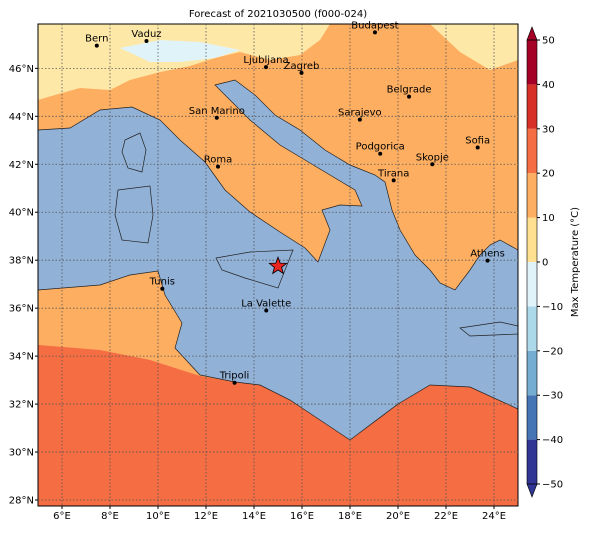 This screenshot has height=533, width=592. I want to click on x-tick-label: 8°E, so click(110, 516).